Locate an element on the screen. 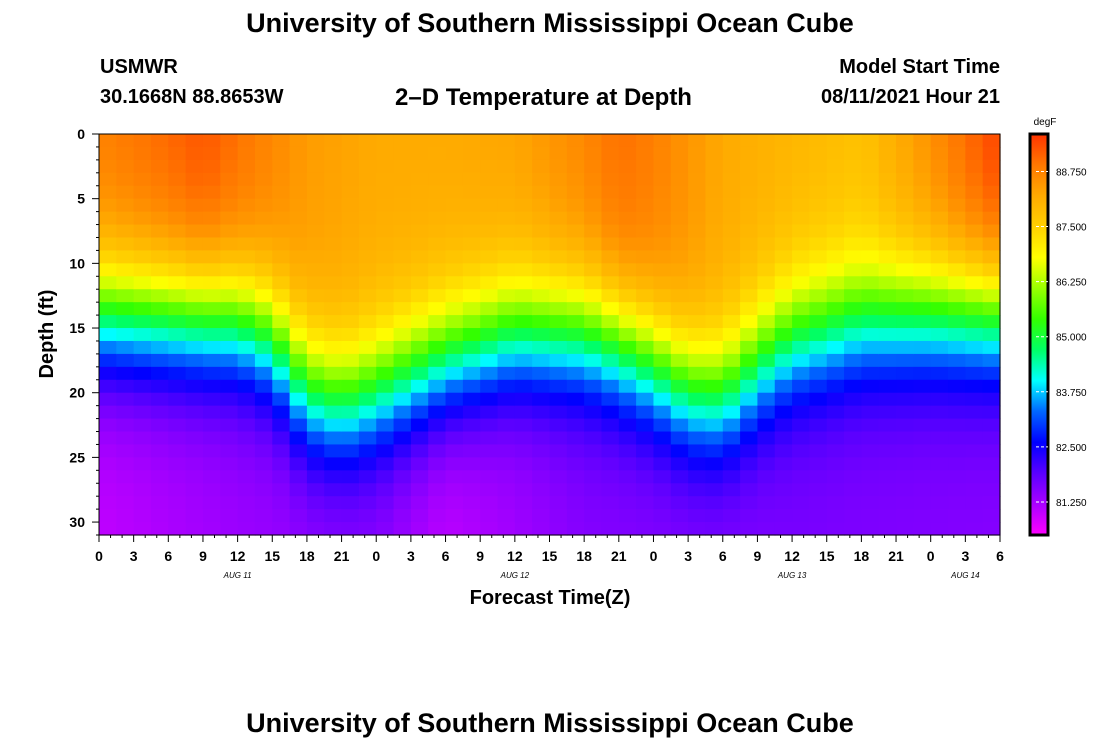  station-id: USMWR is located at coordinates (139, 67).